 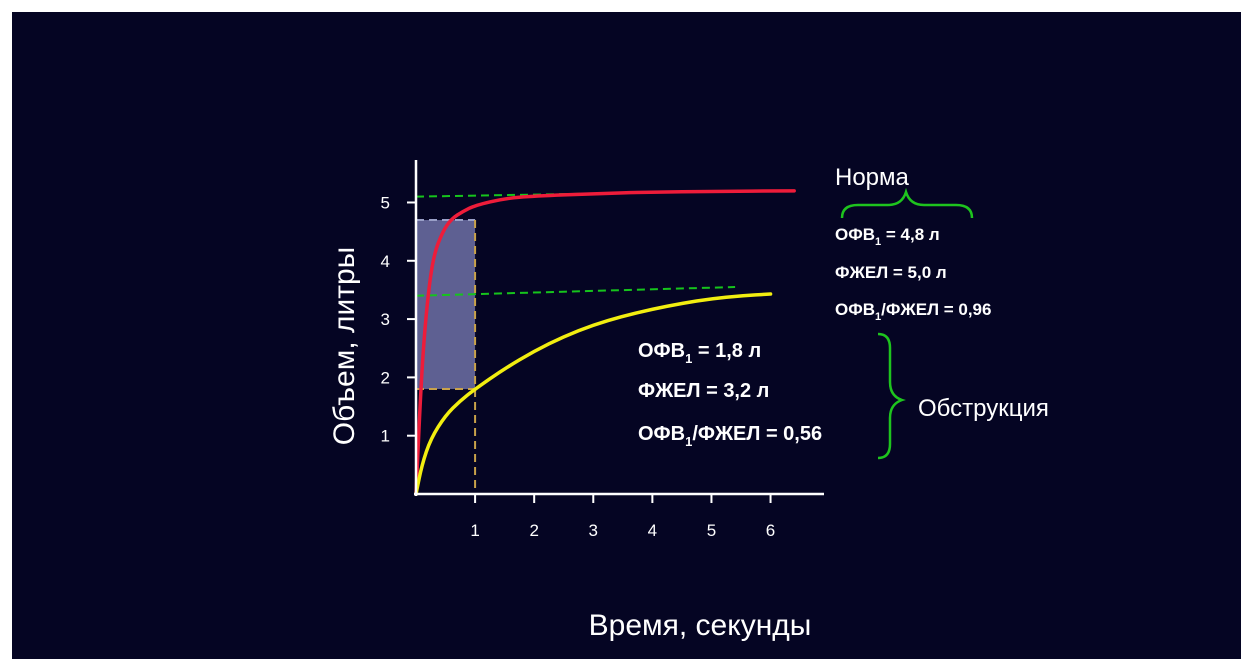 I want to click on y-tick-label-1: 1, so click(x=385, y=436).